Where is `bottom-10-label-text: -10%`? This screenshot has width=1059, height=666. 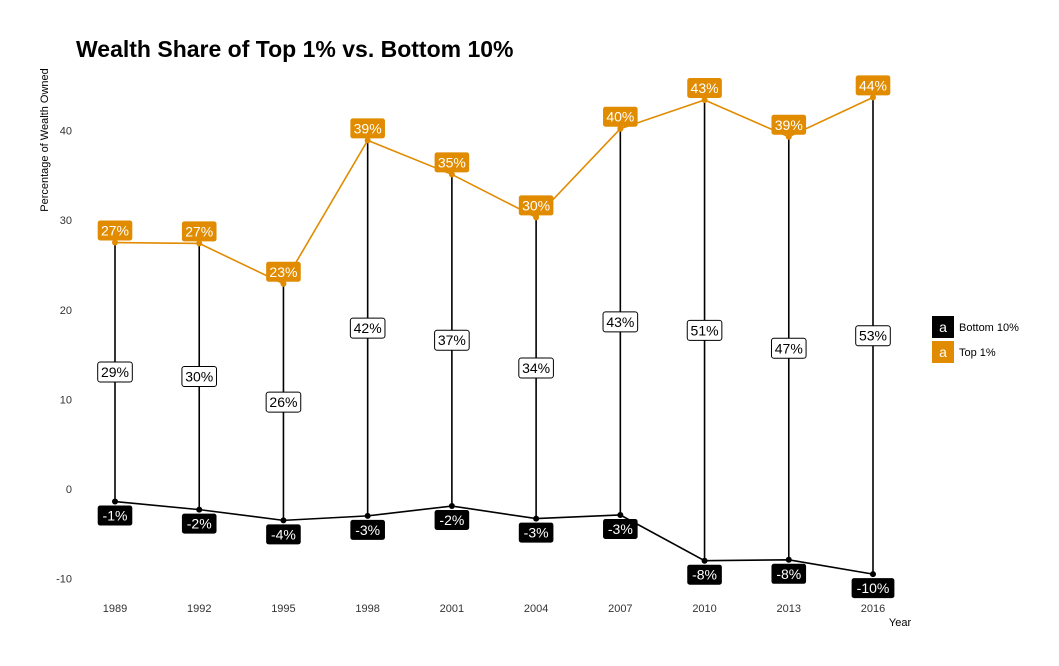
bottom-10-label-text: -10% is located at coordinates (873, 588).